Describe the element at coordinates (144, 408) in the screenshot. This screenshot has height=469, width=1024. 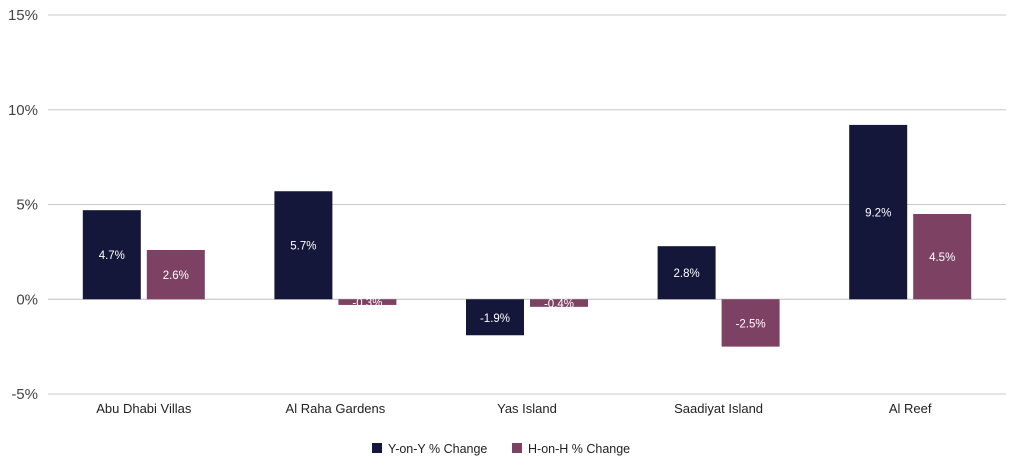
I see `x-tick-label: Abu Dhabi Villas` at that location.